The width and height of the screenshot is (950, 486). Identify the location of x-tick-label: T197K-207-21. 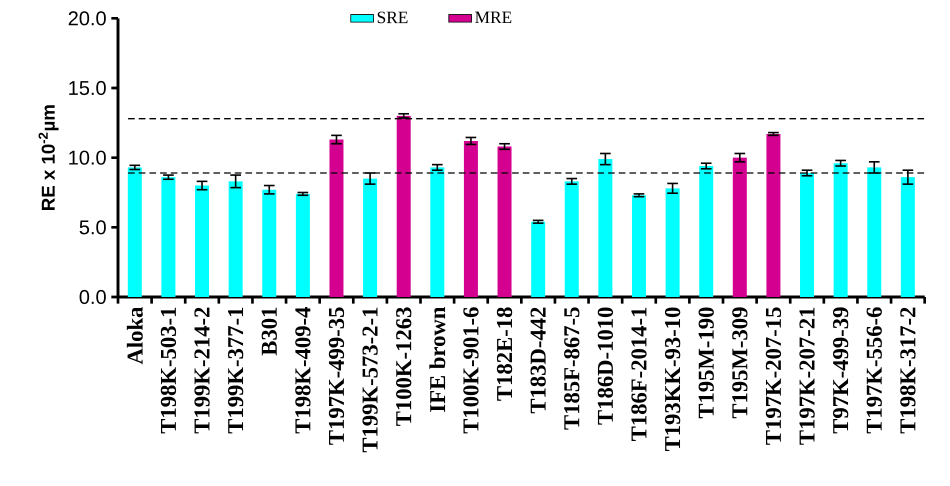
(807, 376).